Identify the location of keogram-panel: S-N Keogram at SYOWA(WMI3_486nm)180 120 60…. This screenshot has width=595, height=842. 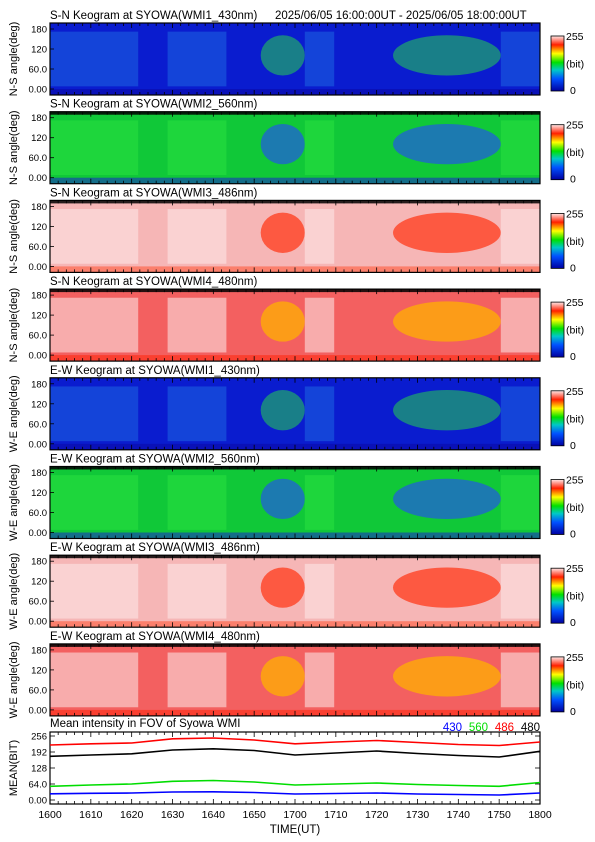
(296, 230).